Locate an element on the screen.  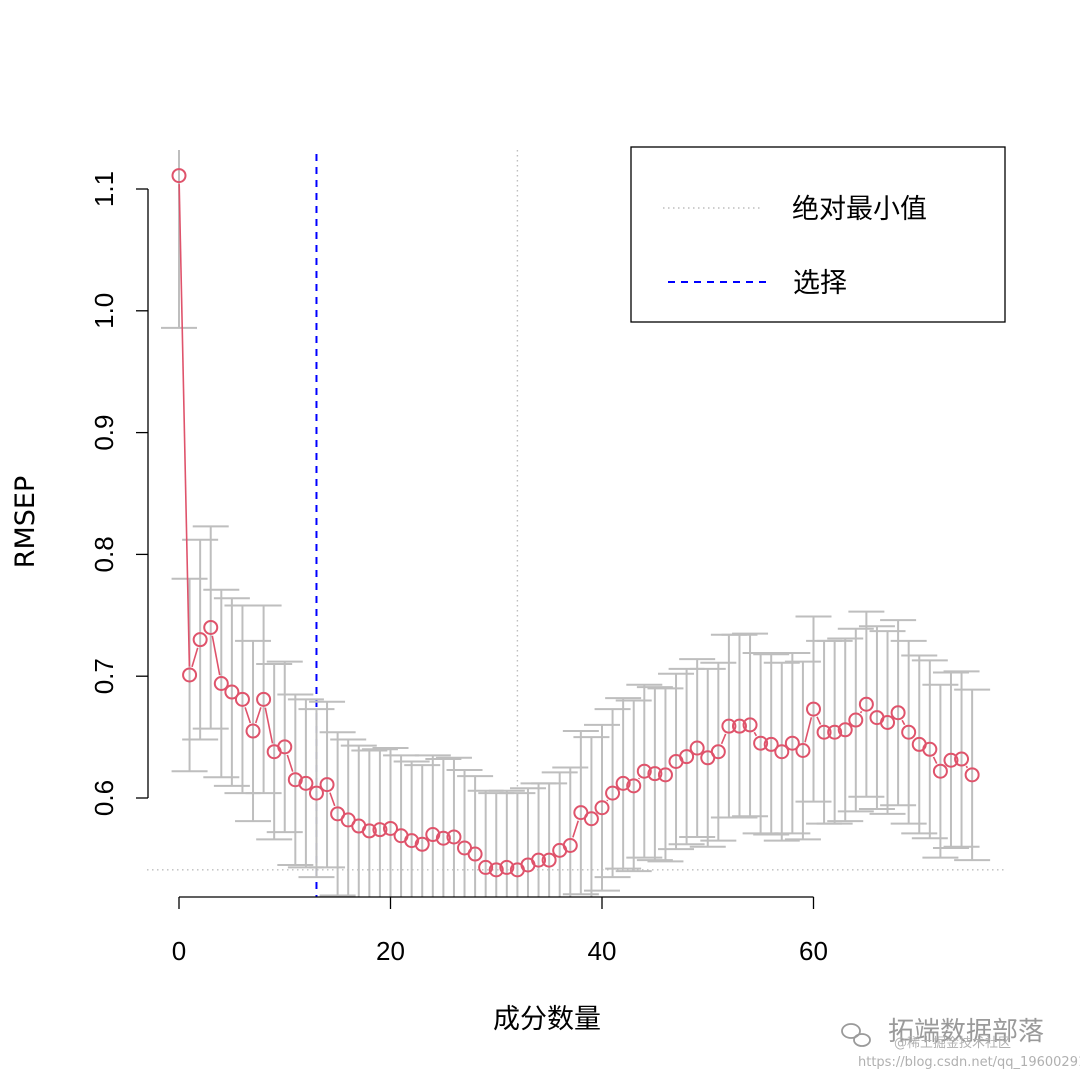
y-tick-label: 0.6 is located at coordinates (104, 798).